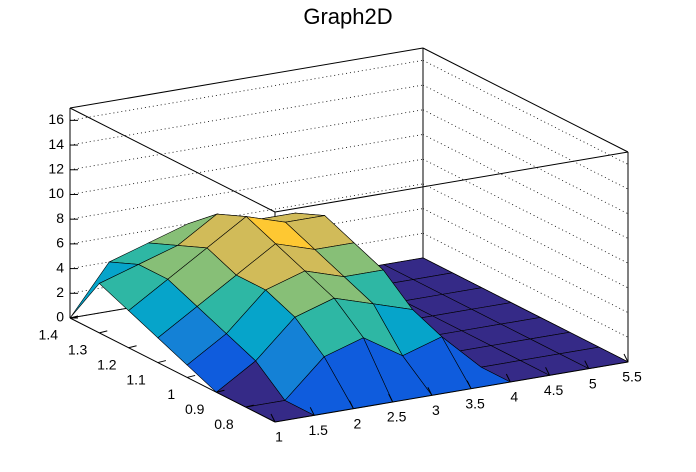  What do you see at coordinates (171, 394) in the screenshot?
I see `y-tick-label: 1` at bounding box center [171, 394].